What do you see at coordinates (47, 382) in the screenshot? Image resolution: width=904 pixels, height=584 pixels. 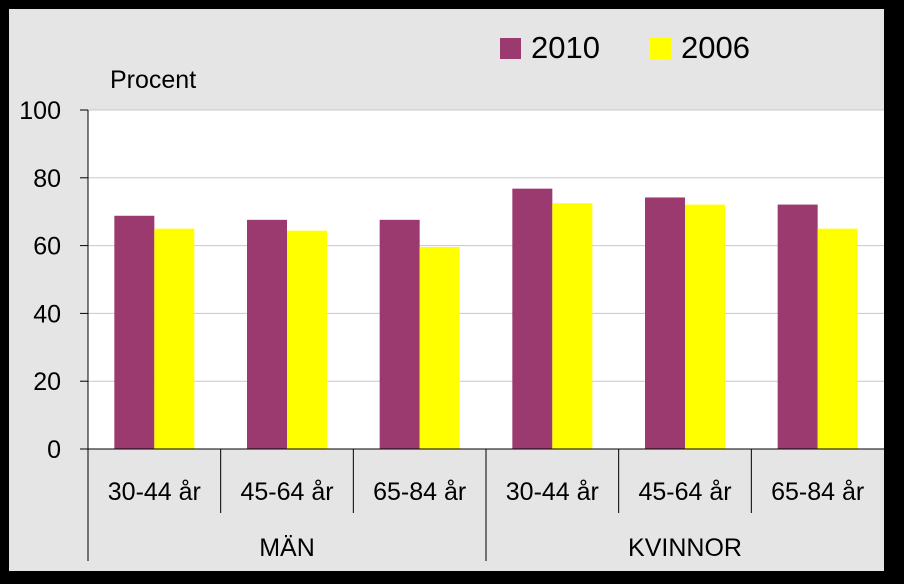 I see `y-tick-label: 20` at bounding box center [47, 382].